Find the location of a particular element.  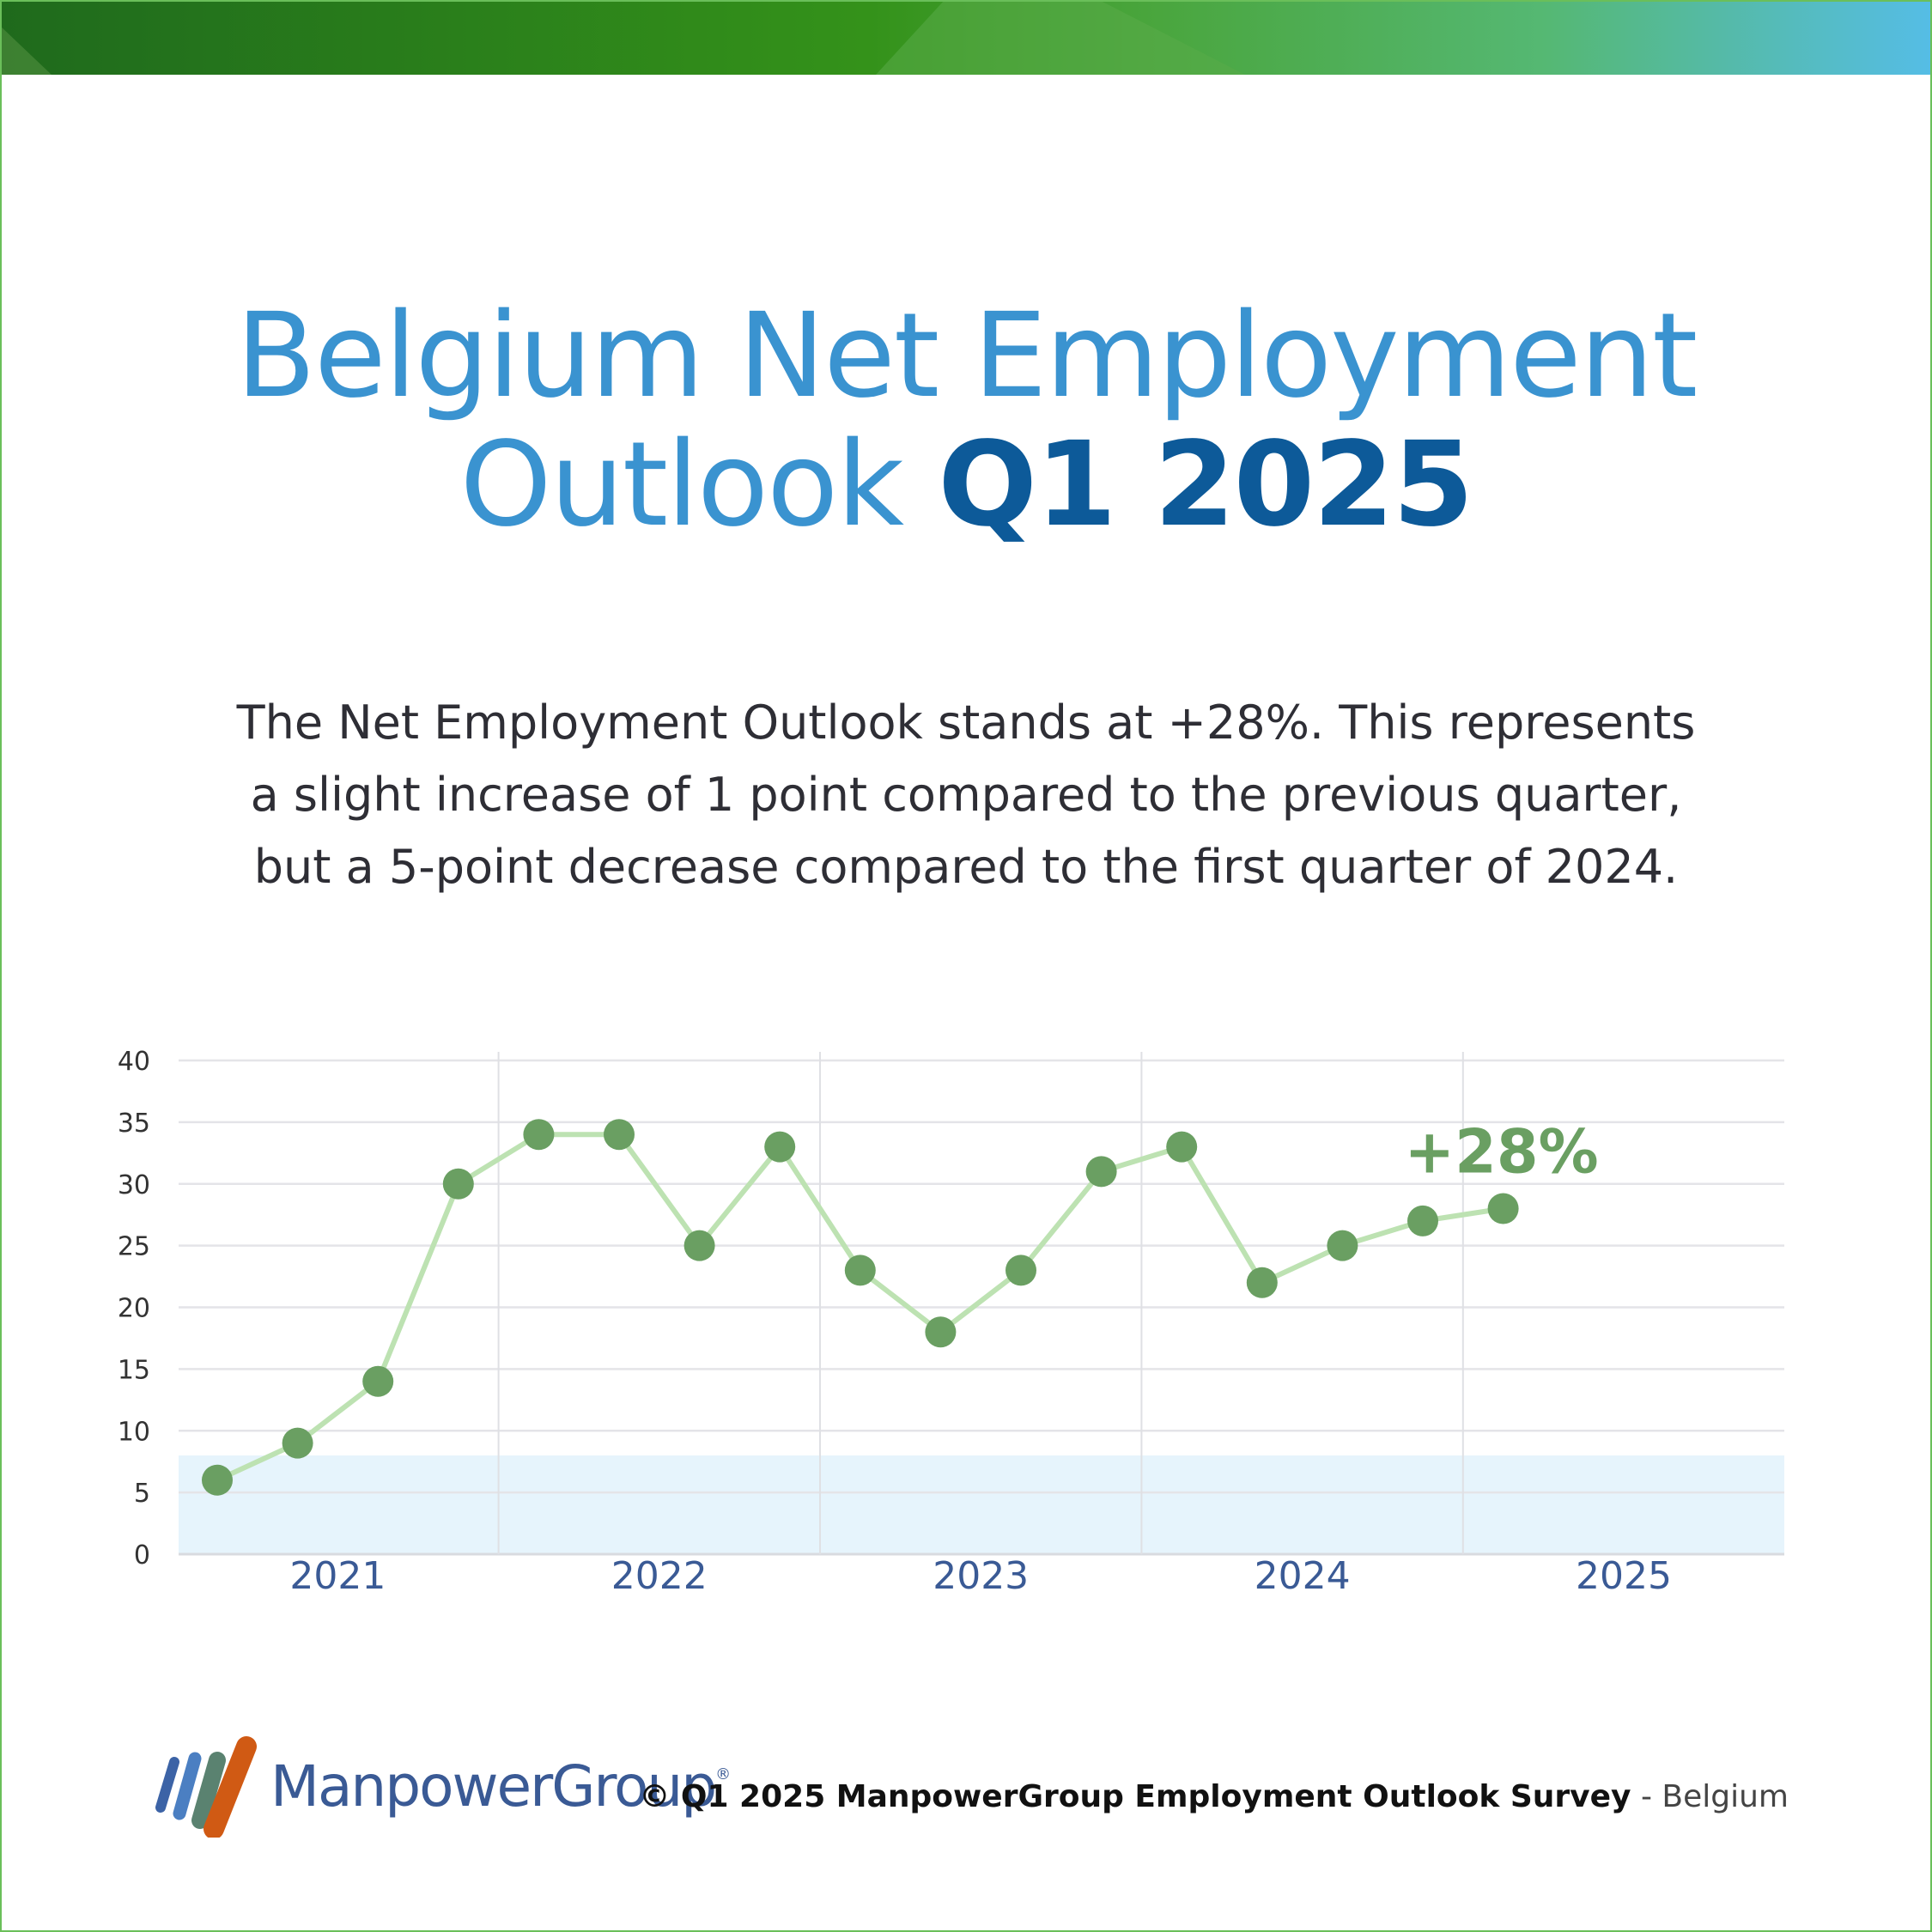

title-outlook: Outlook is located at coordinates (682, 485).